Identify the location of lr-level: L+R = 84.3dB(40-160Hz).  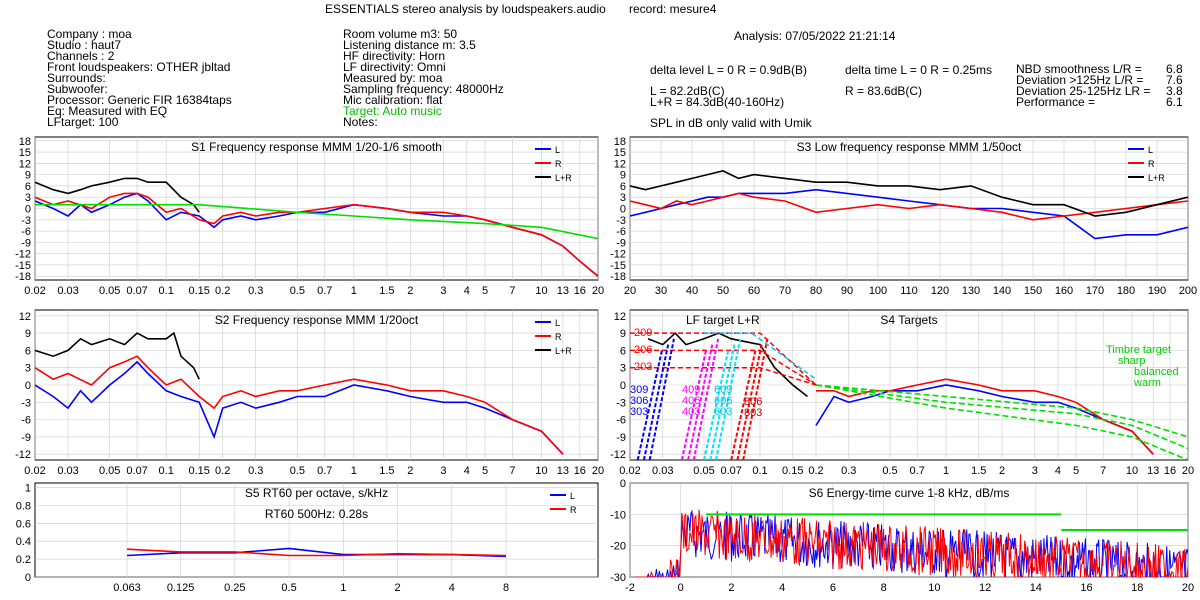
(717, 102).